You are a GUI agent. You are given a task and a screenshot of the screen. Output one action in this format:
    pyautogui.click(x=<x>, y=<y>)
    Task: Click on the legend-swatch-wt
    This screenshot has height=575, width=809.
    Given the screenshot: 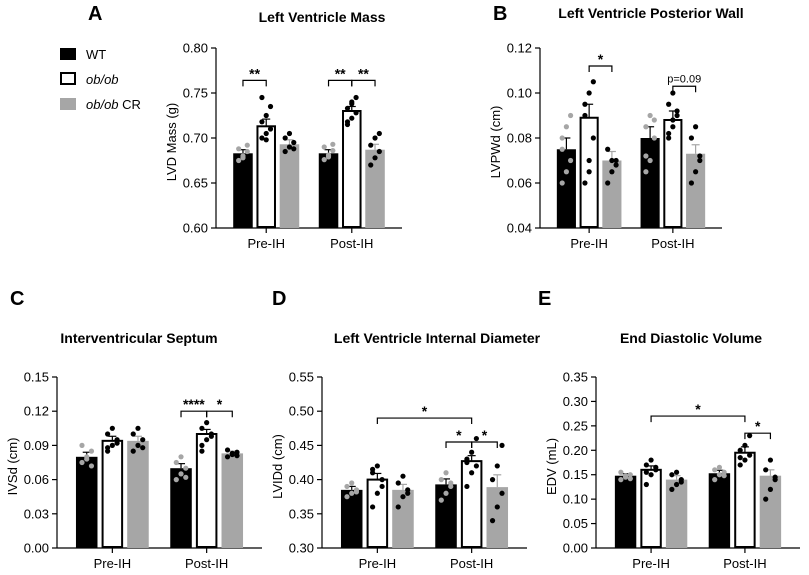 What is the action you would take?
    pyautogui.click(x=68, y=54)
    